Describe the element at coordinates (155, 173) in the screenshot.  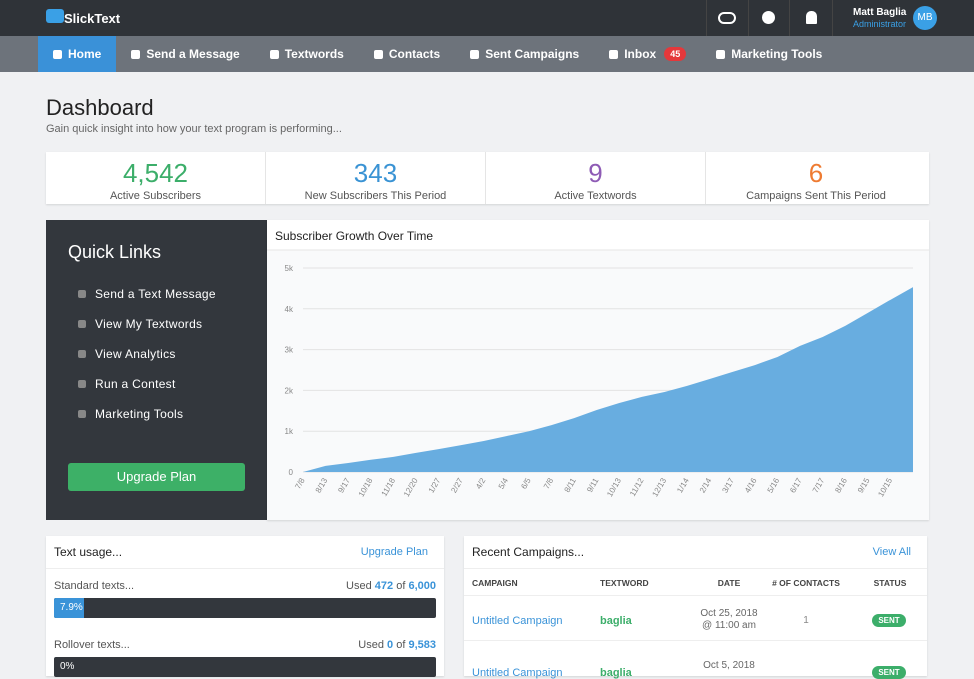
I see `stat-value: 4,542` at that location.